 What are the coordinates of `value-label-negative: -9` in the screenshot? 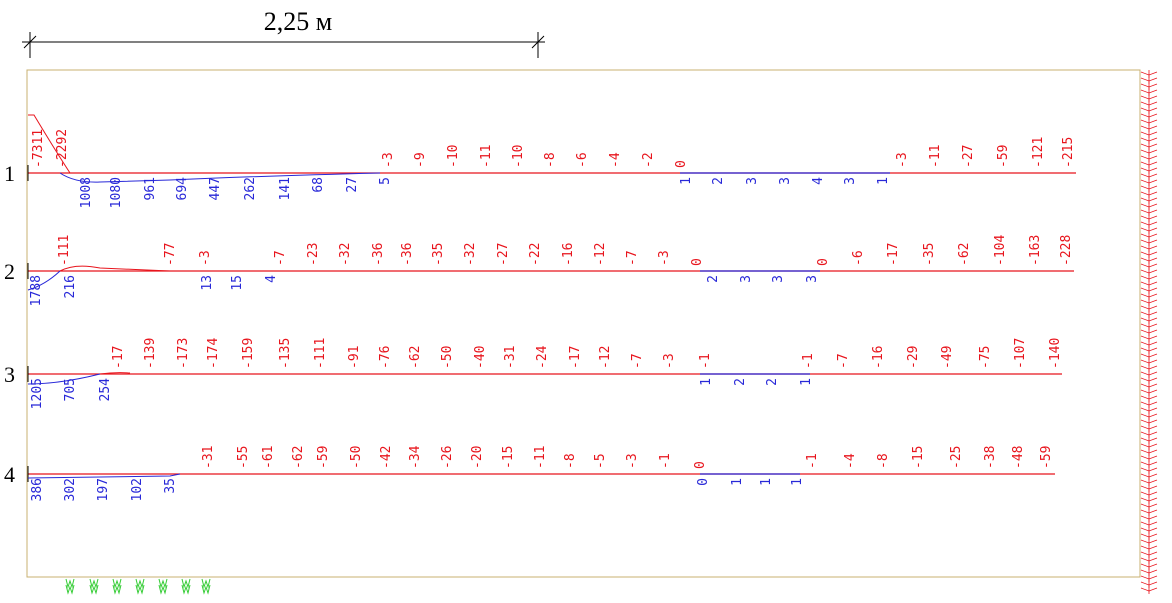 It's located at (420, 160).